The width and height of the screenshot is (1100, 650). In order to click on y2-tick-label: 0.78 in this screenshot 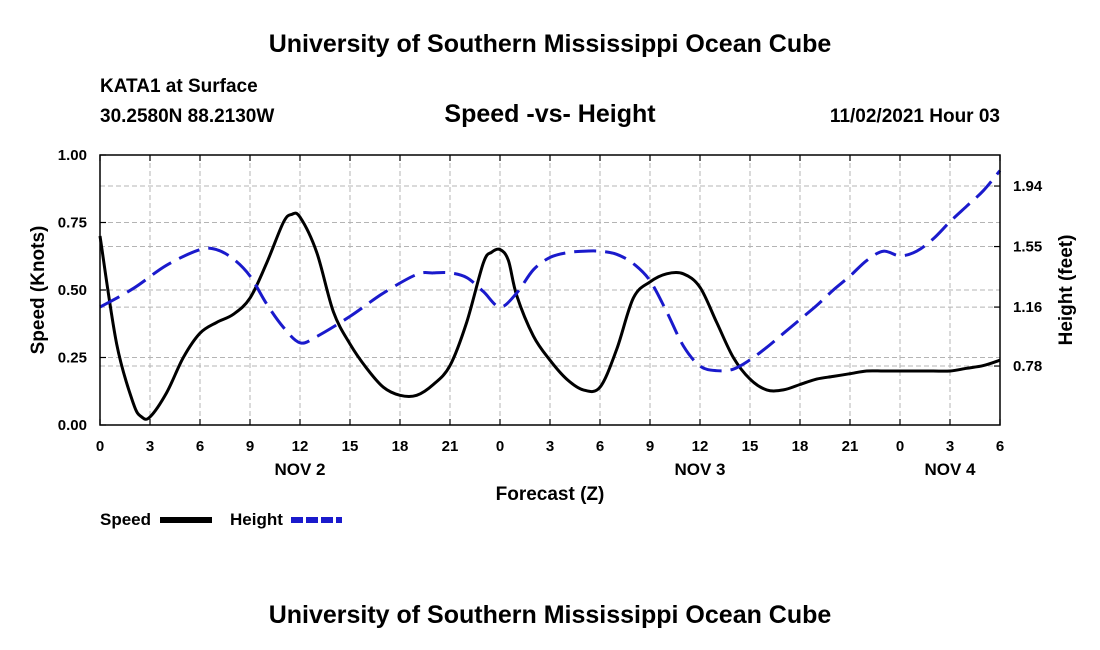, I will do `click(1027, 366)`.